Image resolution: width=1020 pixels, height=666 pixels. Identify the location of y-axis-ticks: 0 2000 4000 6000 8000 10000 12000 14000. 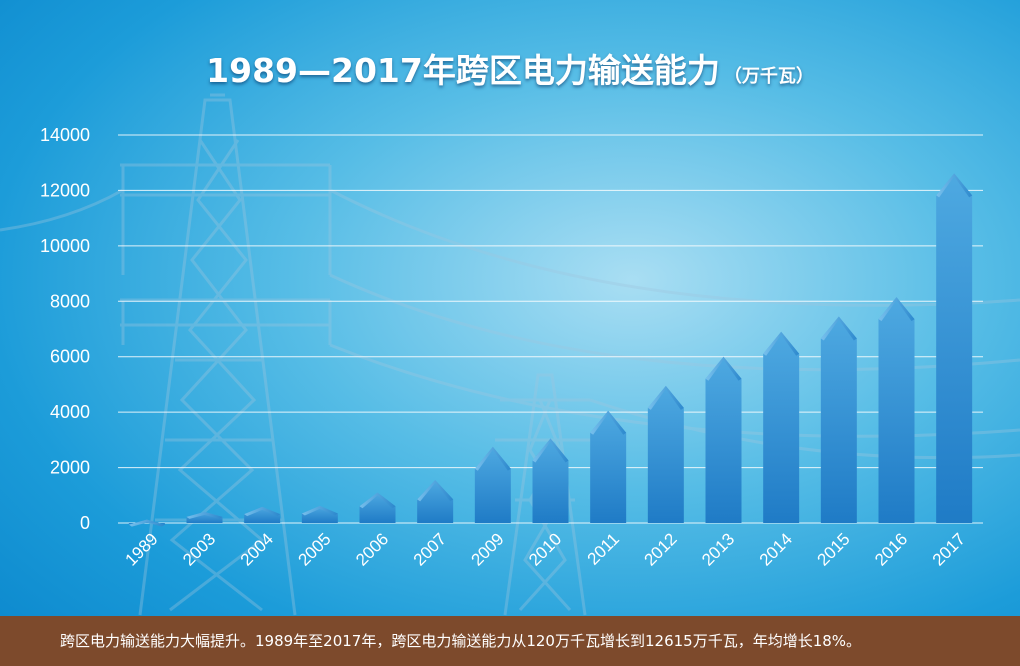
(65, 329).